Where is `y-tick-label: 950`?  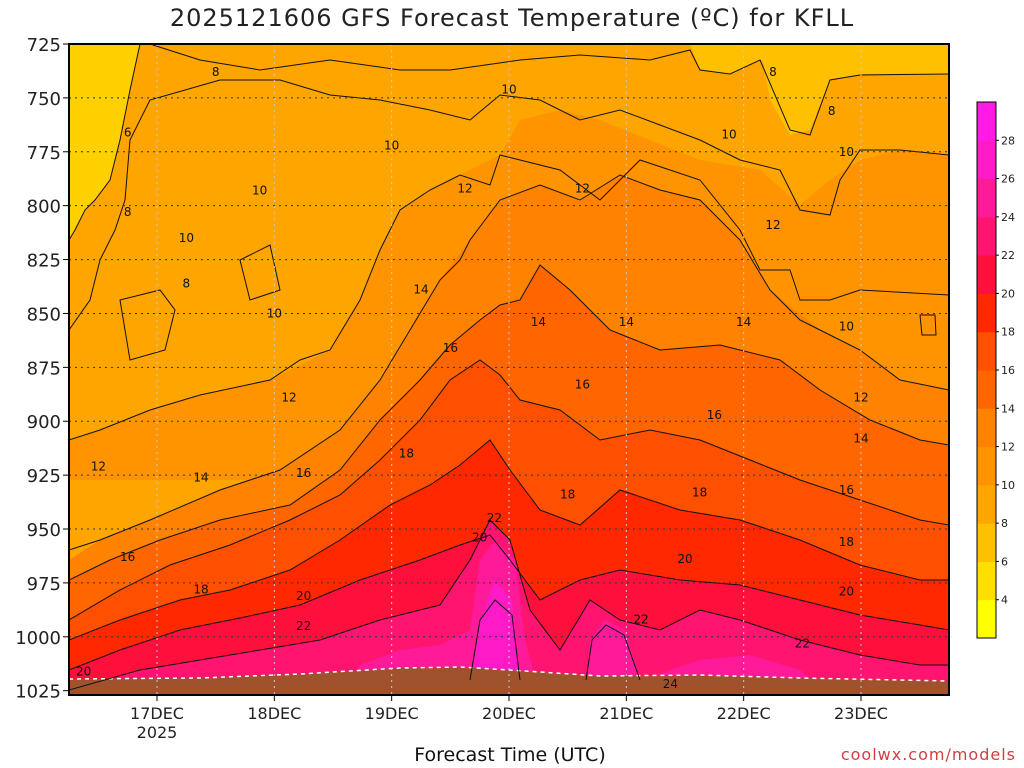 y-tick-label: 950 is located at coordinates (44, 530).